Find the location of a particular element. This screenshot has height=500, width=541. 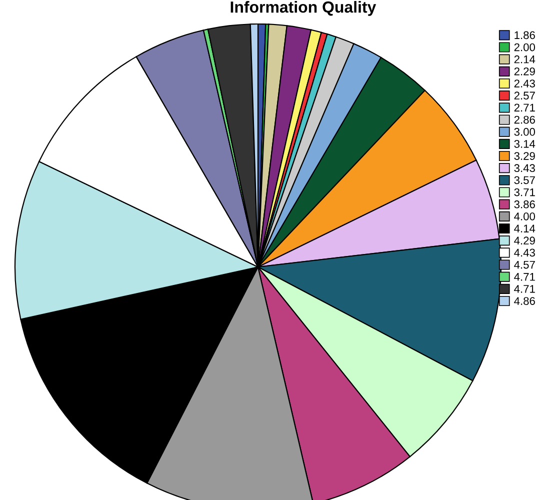

legend-label: 4.43 is located at coordinates (524, 252).